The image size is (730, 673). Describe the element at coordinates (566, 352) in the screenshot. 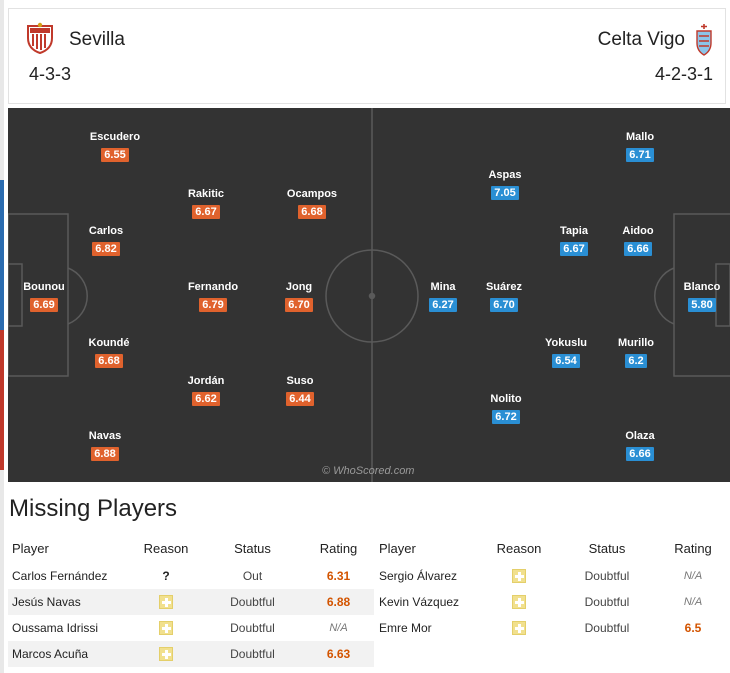

I see `away-player: Yokuslu 6.54` at that location.